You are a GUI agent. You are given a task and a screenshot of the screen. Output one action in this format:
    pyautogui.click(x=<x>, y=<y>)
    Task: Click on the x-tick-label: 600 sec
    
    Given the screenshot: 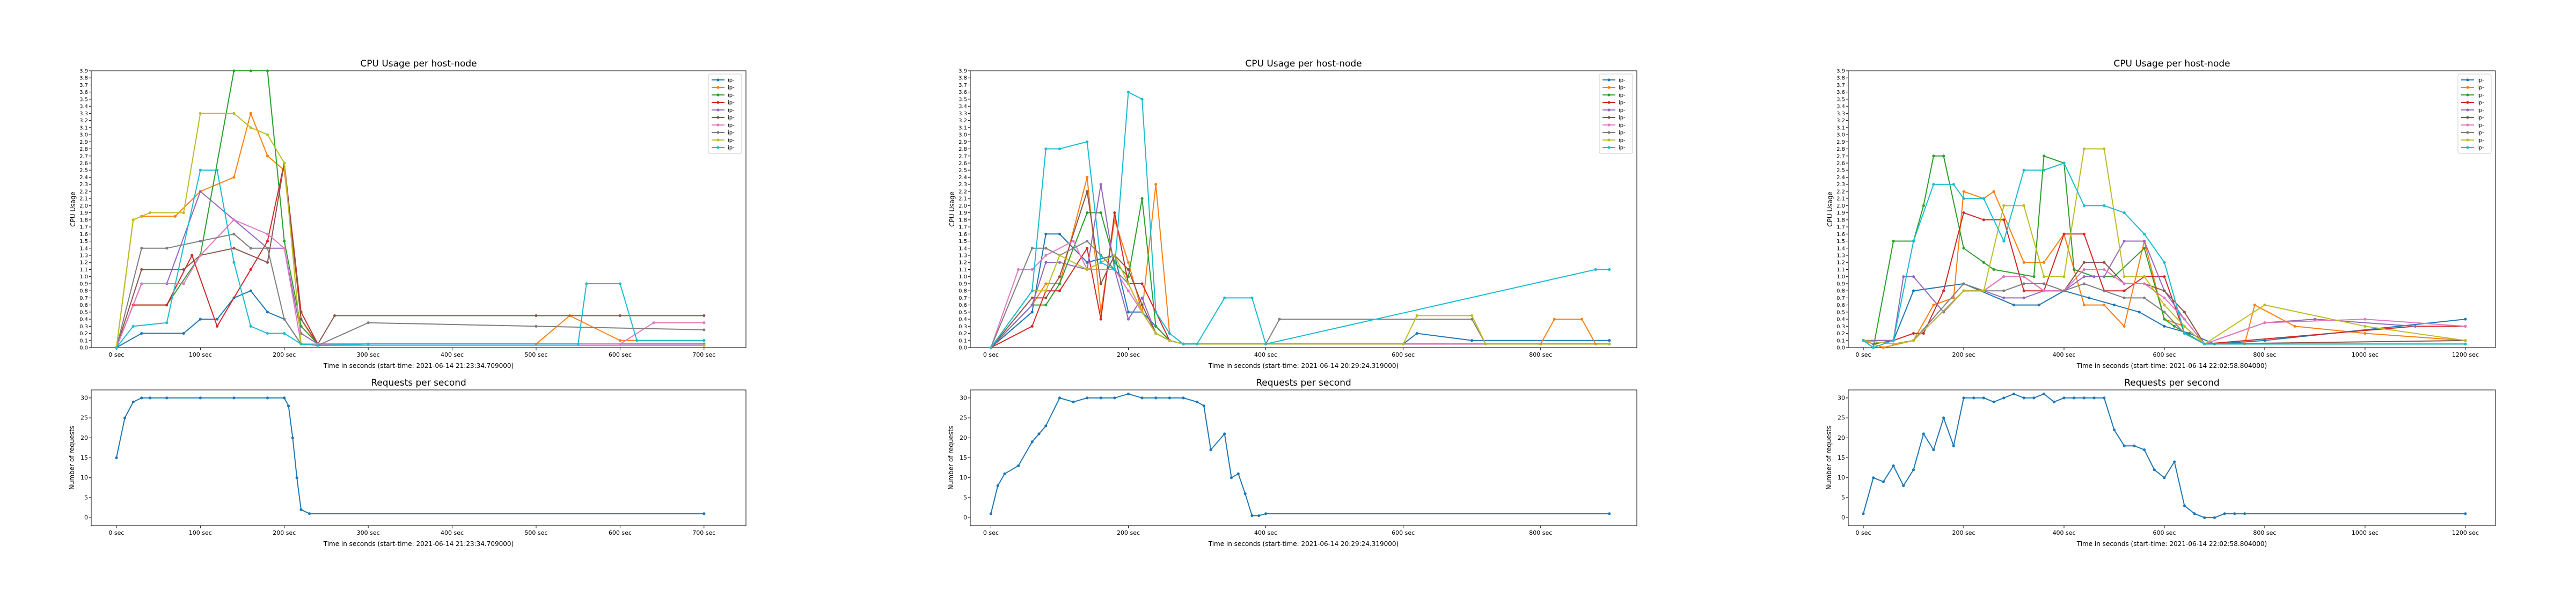 What is the action you would take?
    pyautogui.click(x=1403, y=354)
    